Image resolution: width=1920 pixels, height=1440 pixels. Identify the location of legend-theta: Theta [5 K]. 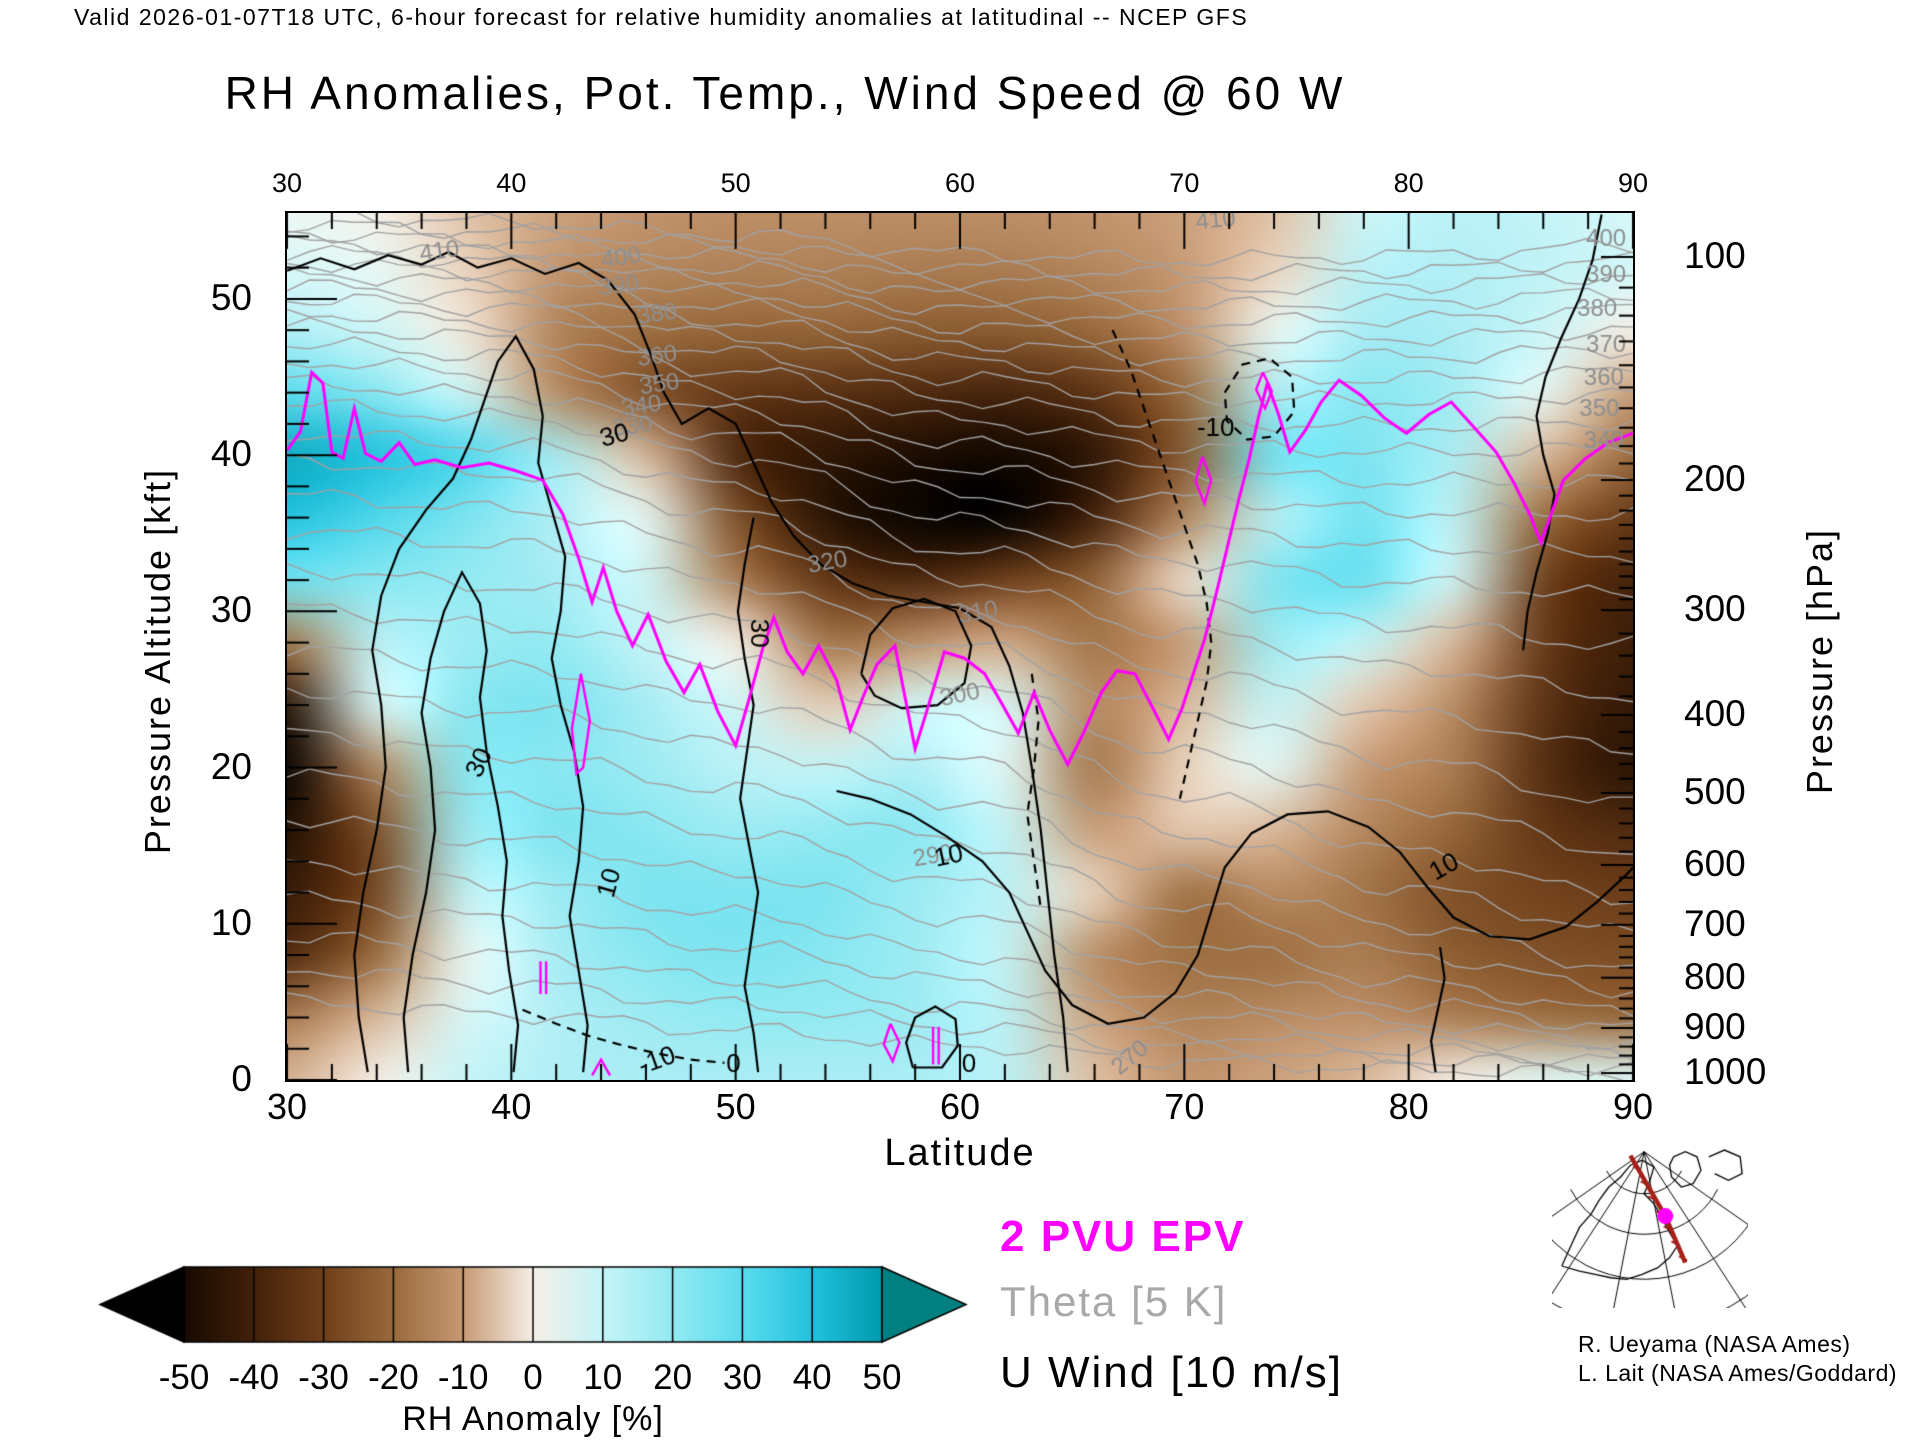
(1114, 1301).